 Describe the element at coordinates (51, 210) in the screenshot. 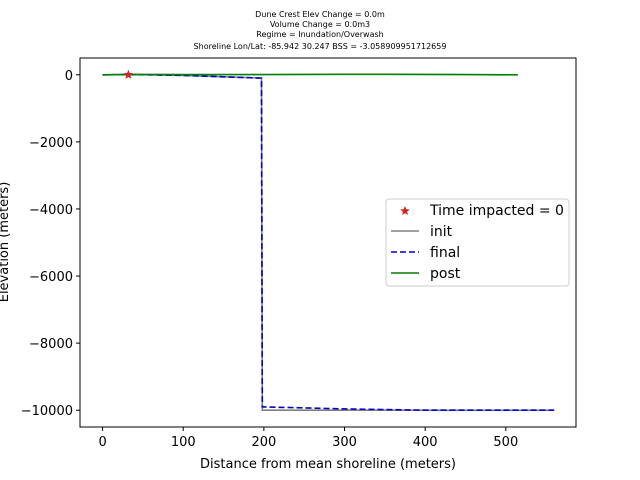

I see `y-tick-label: −4000` at that location.